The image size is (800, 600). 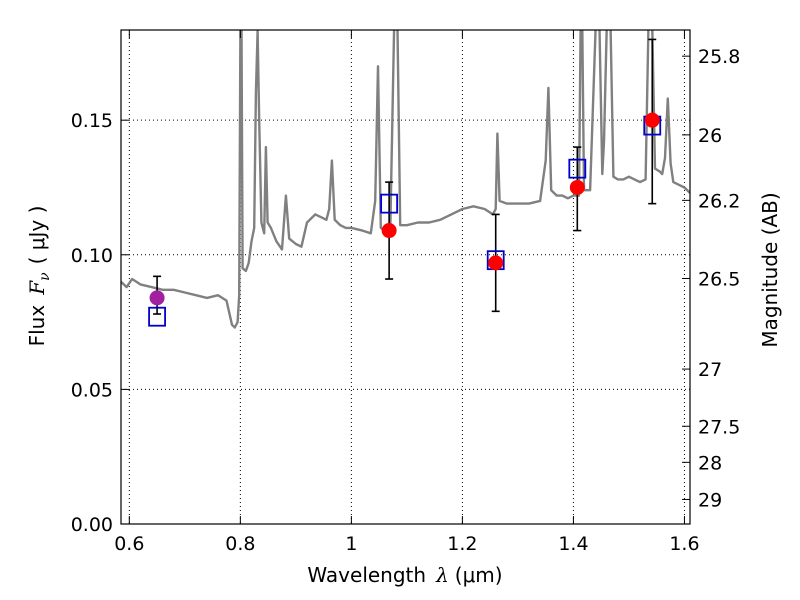 What do you see at coordinates (92, 390) in the screenshot?
I see `y-tick-label: 0.05` at bounding box center [92, 390].